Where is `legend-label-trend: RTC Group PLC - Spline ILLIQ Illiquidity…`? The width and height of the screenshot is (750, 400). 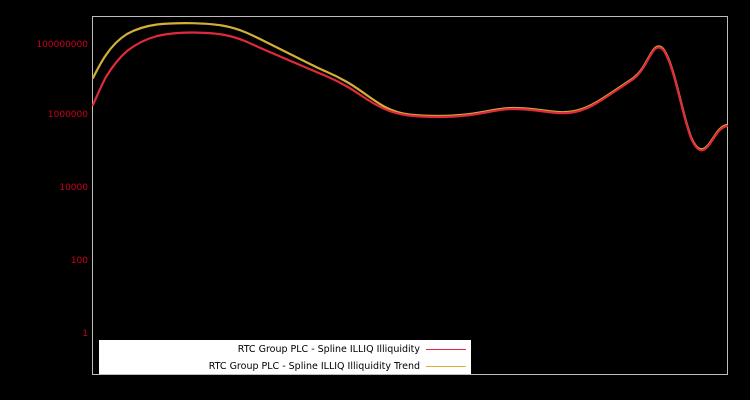 legend-label-trend: RTC Group PLC - Spline ILLIQ Illiquidity… is located at coordinates (314, 366).